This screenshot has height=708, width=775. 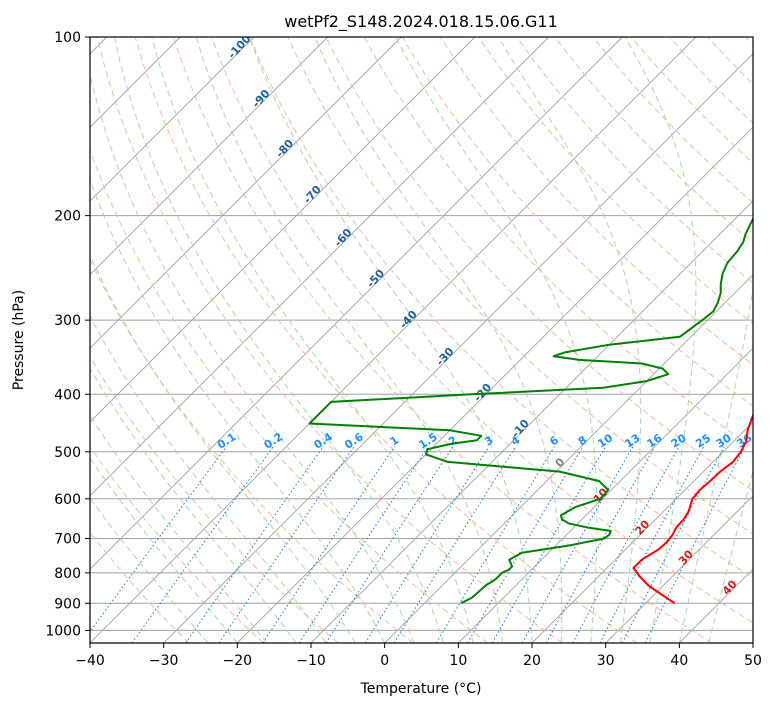 What do you see at coordinates (354, 441) in the screenshot?
I see `mixing-ratio-label: 0.6` at bounding box center [354, 441].